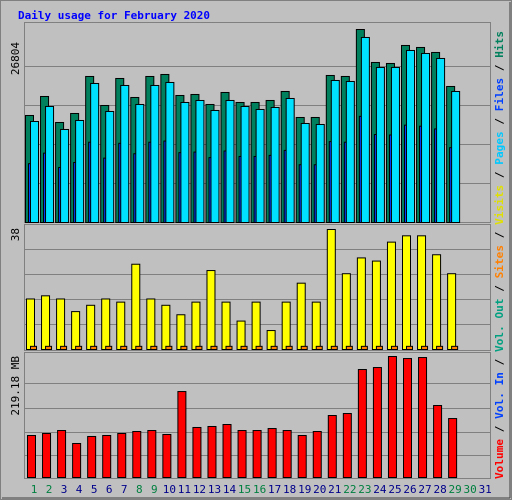 This screenshot has height=500, width=512. Describe the element at coordinates (184, 489) in the screenshot. I see `x-tick-label: 11` at that location.